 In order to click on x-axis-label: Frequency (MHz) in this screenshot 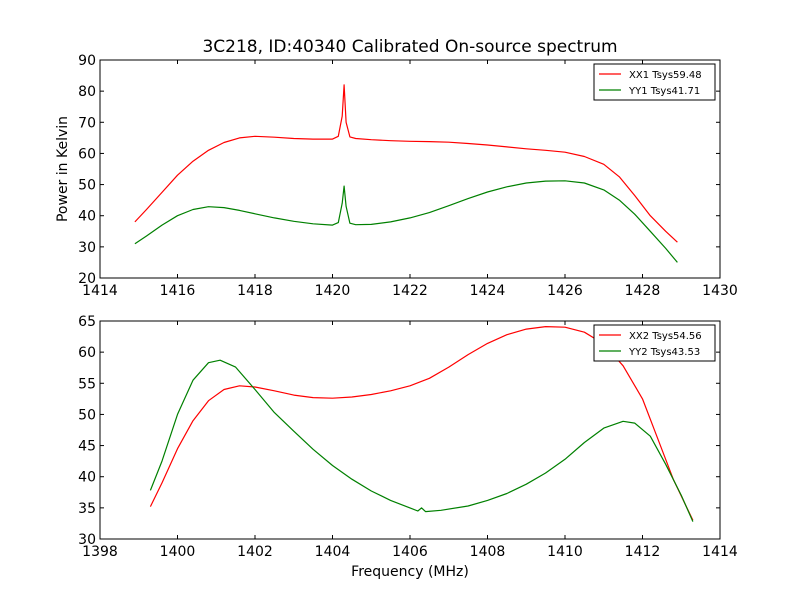, I will do `click(410, 572)`.